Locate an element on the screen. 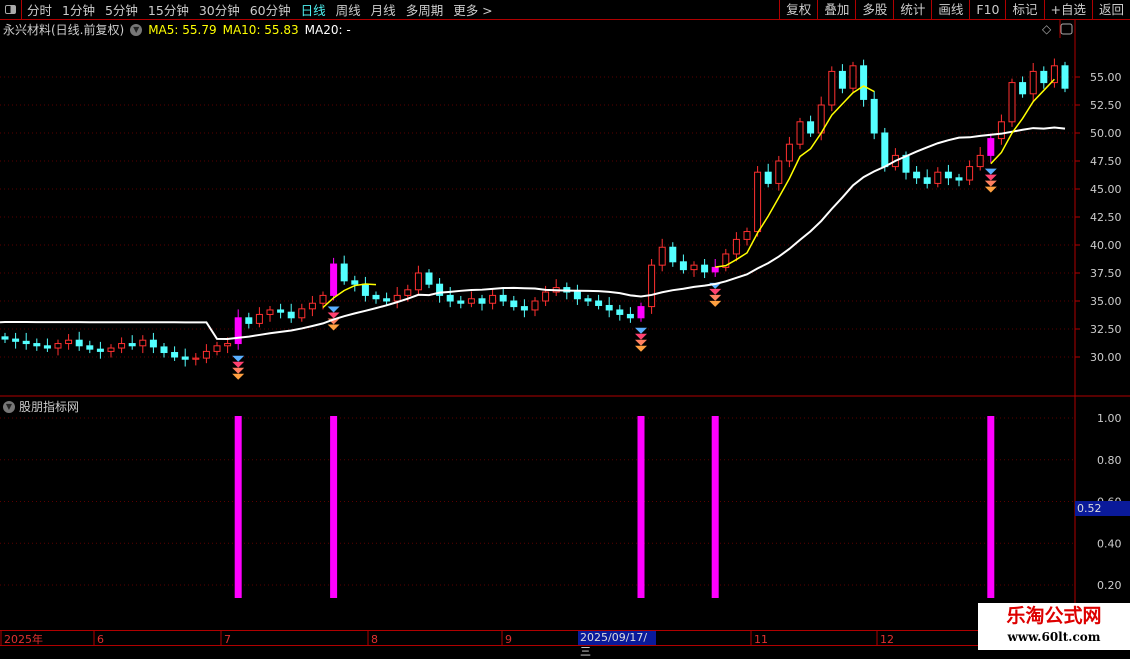 The width and height of the screenshot is (1130, 659). layout-toggle-icon is located at coordinates (11, 9).